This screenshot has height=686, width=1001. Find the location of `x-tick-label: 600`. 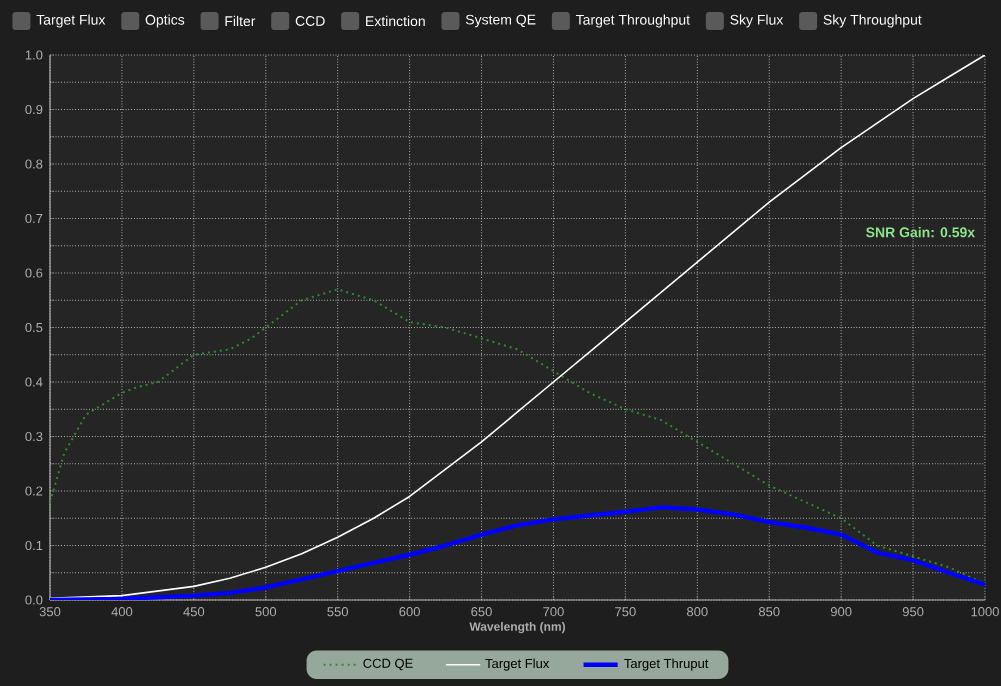

x-tick-label: 600 is located at coordinates (409, 612).